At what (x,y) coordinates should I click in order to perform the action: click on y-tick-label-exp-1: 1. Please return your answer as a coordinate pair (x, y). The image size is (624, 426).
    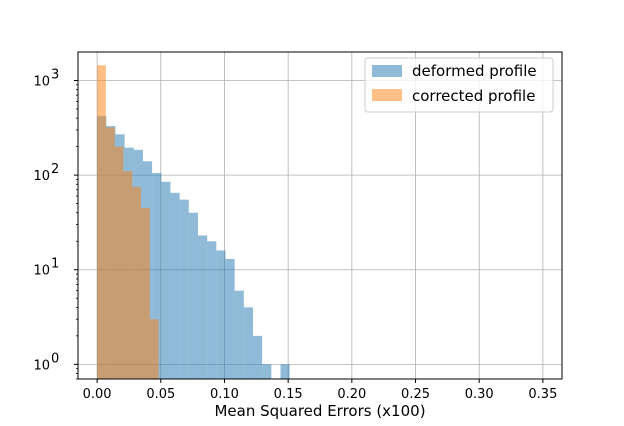
    Looking at the image, I should click on (55, 264).